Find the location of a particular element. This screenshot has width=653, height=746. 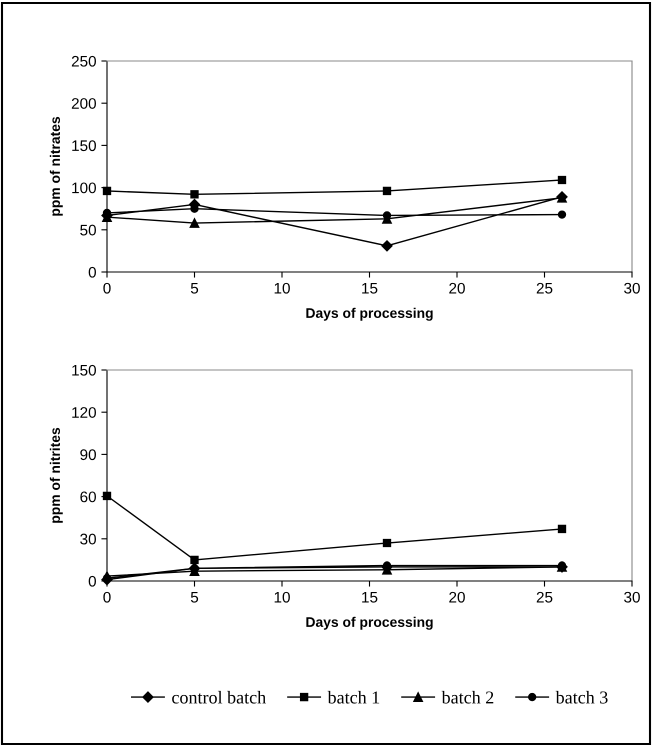

y-axis-title: ppm of nitrites is located at coordinates (56, 475).